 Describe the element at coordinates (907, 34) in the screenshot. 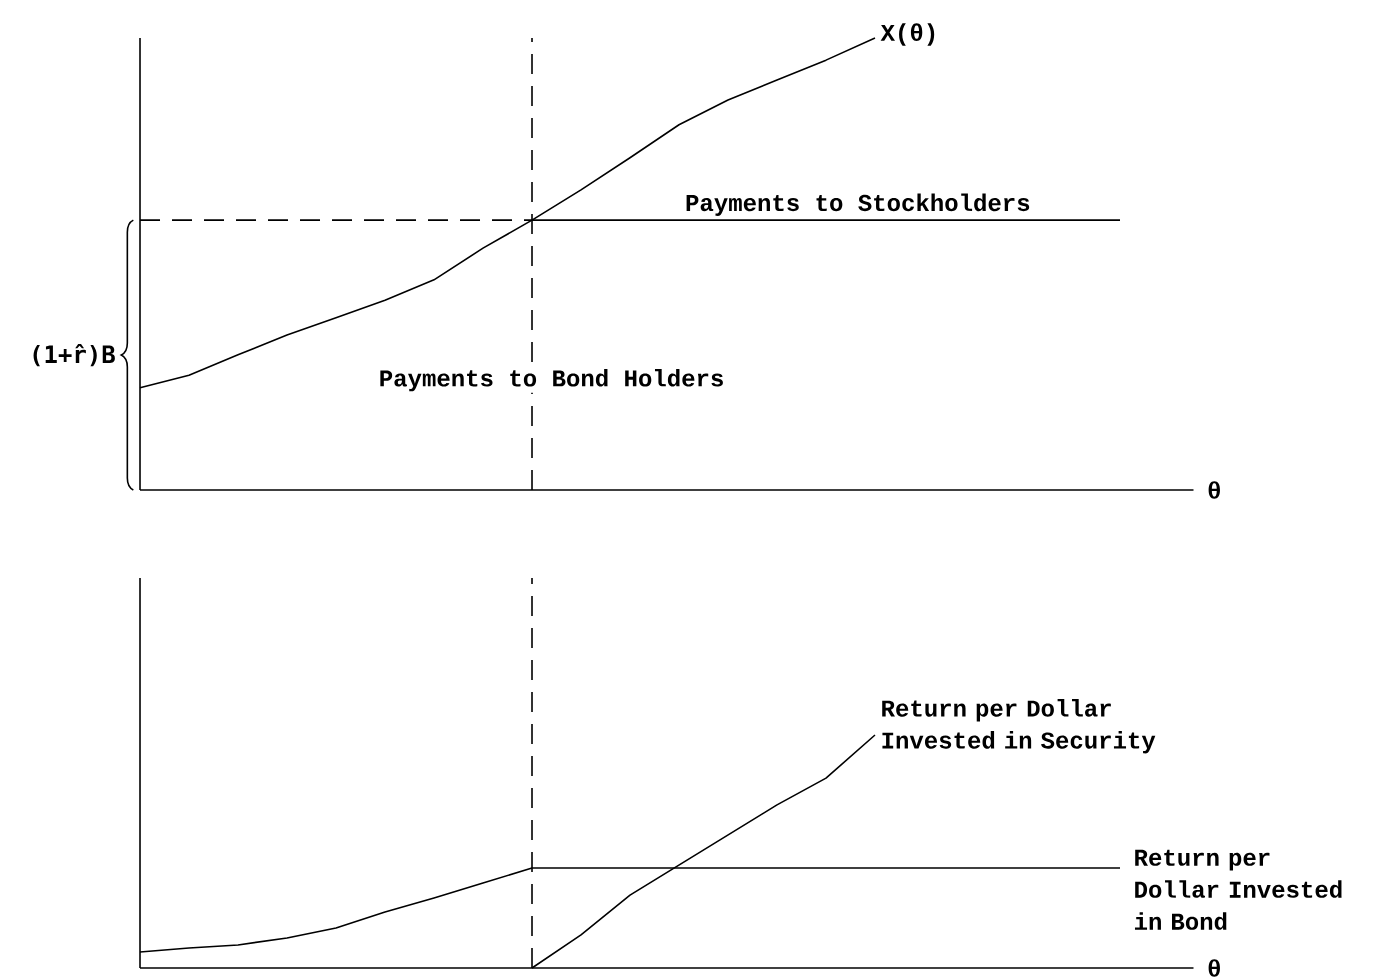

I see `series-label: X(θ)` at that location.